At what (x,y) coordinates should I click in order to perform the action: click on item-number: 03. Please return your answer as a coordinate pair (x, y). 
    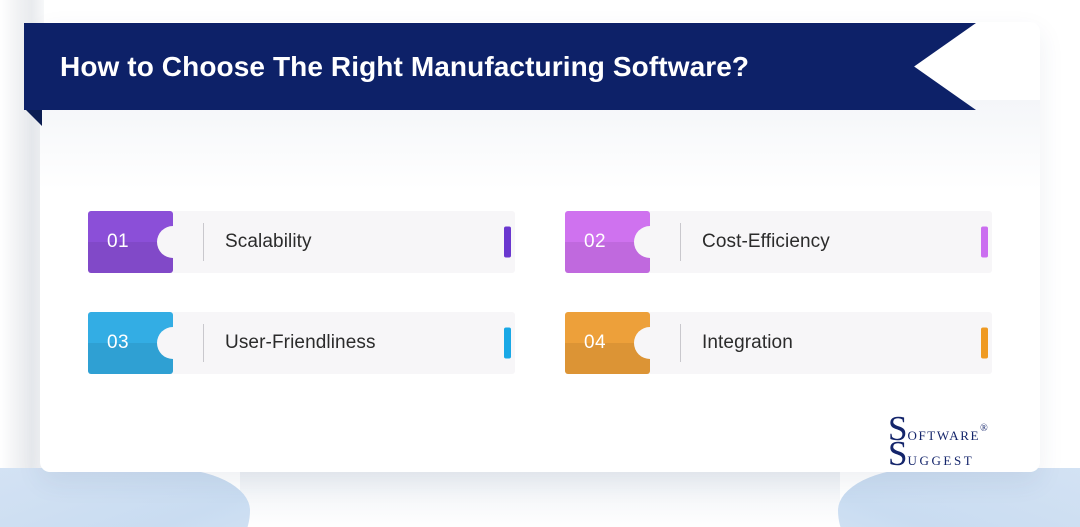
    Looking at the image, I should click on (118, 342).